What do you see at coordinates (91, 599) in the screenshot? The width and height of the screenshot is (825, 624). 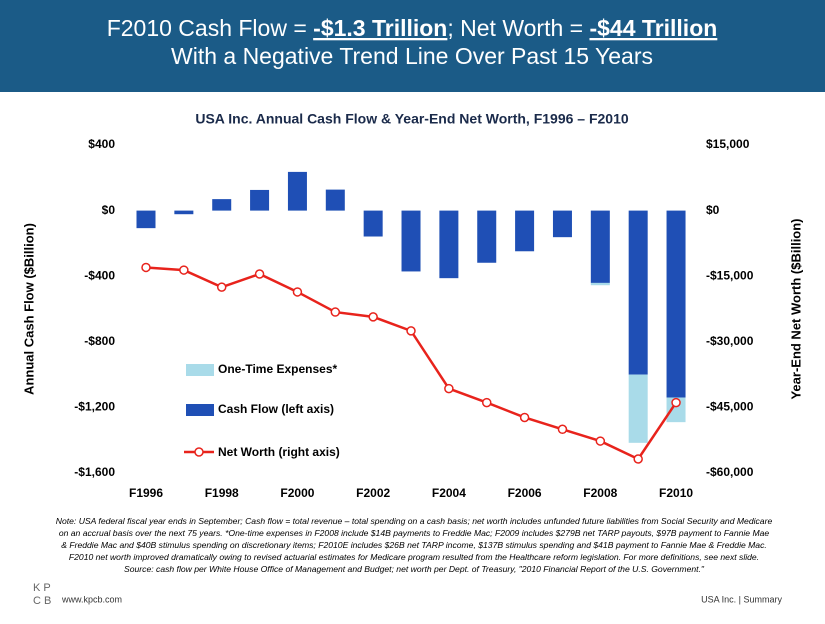 I see `footer-url: www.kpcb.com` at bounding box center [91, 599].